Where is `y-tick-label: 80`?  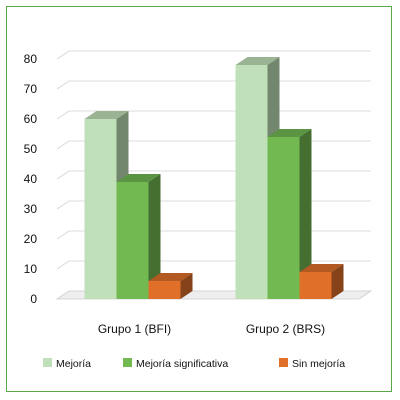 y-tick-label: 80 is located at coordinates (31, 59).